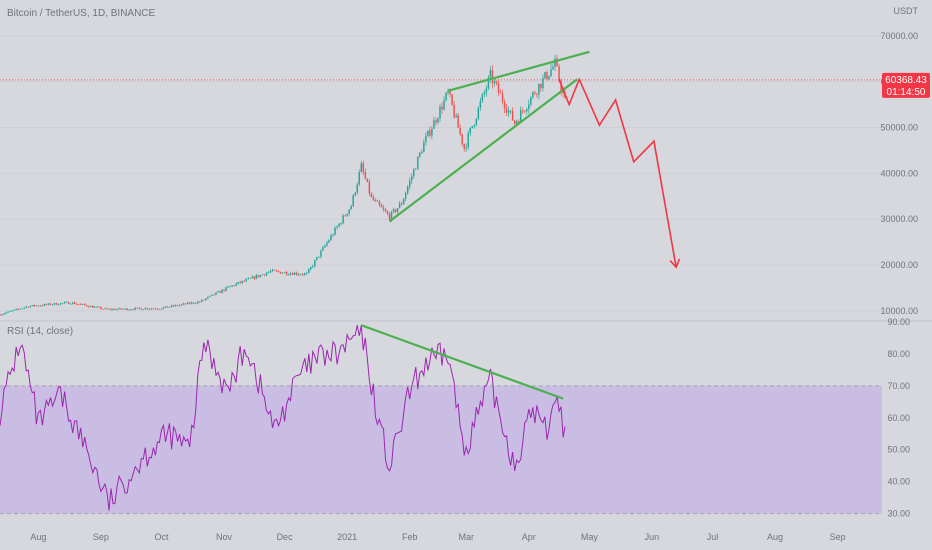 This screenshot has height=550, width=932. Describe the element at coordinates (40, 331) in the screenshot. I see `rsi-title: RSI (14, close)` at that location.